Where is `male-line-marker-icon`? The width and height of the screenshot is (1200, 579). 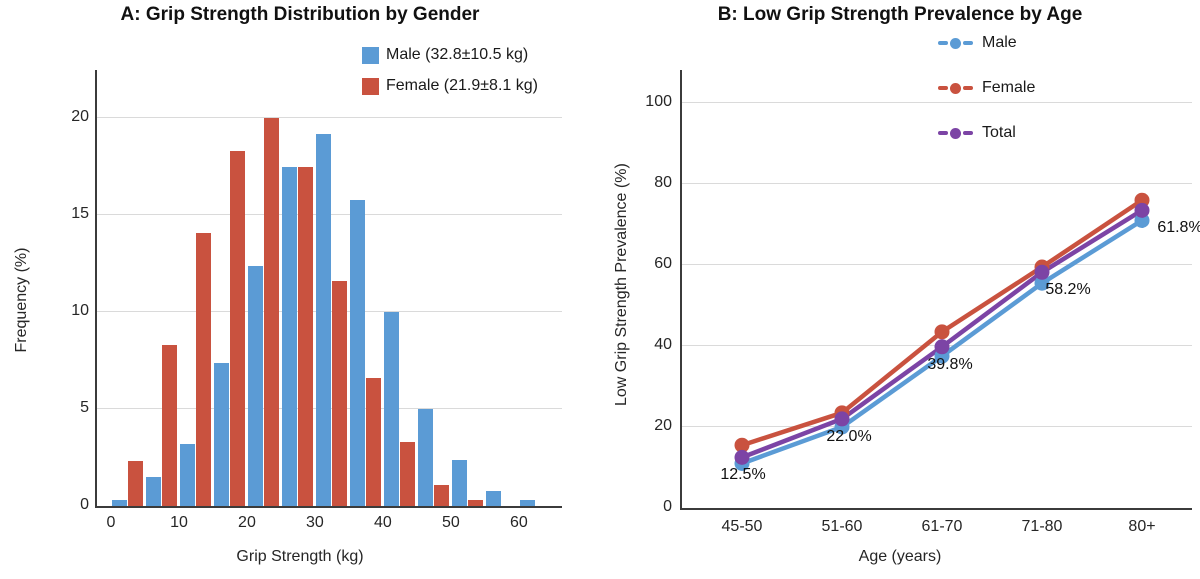
male-line-marker-icon is located at coordinates (955, 43).